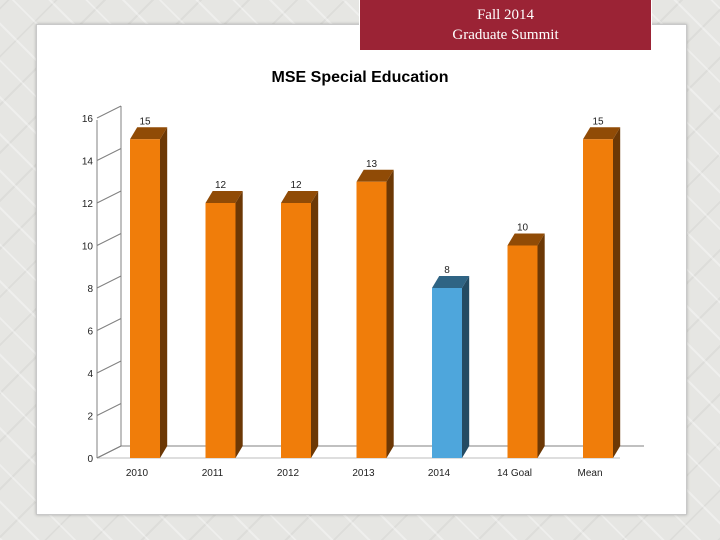  I want to click on data-label: 8, so click(447, 270).